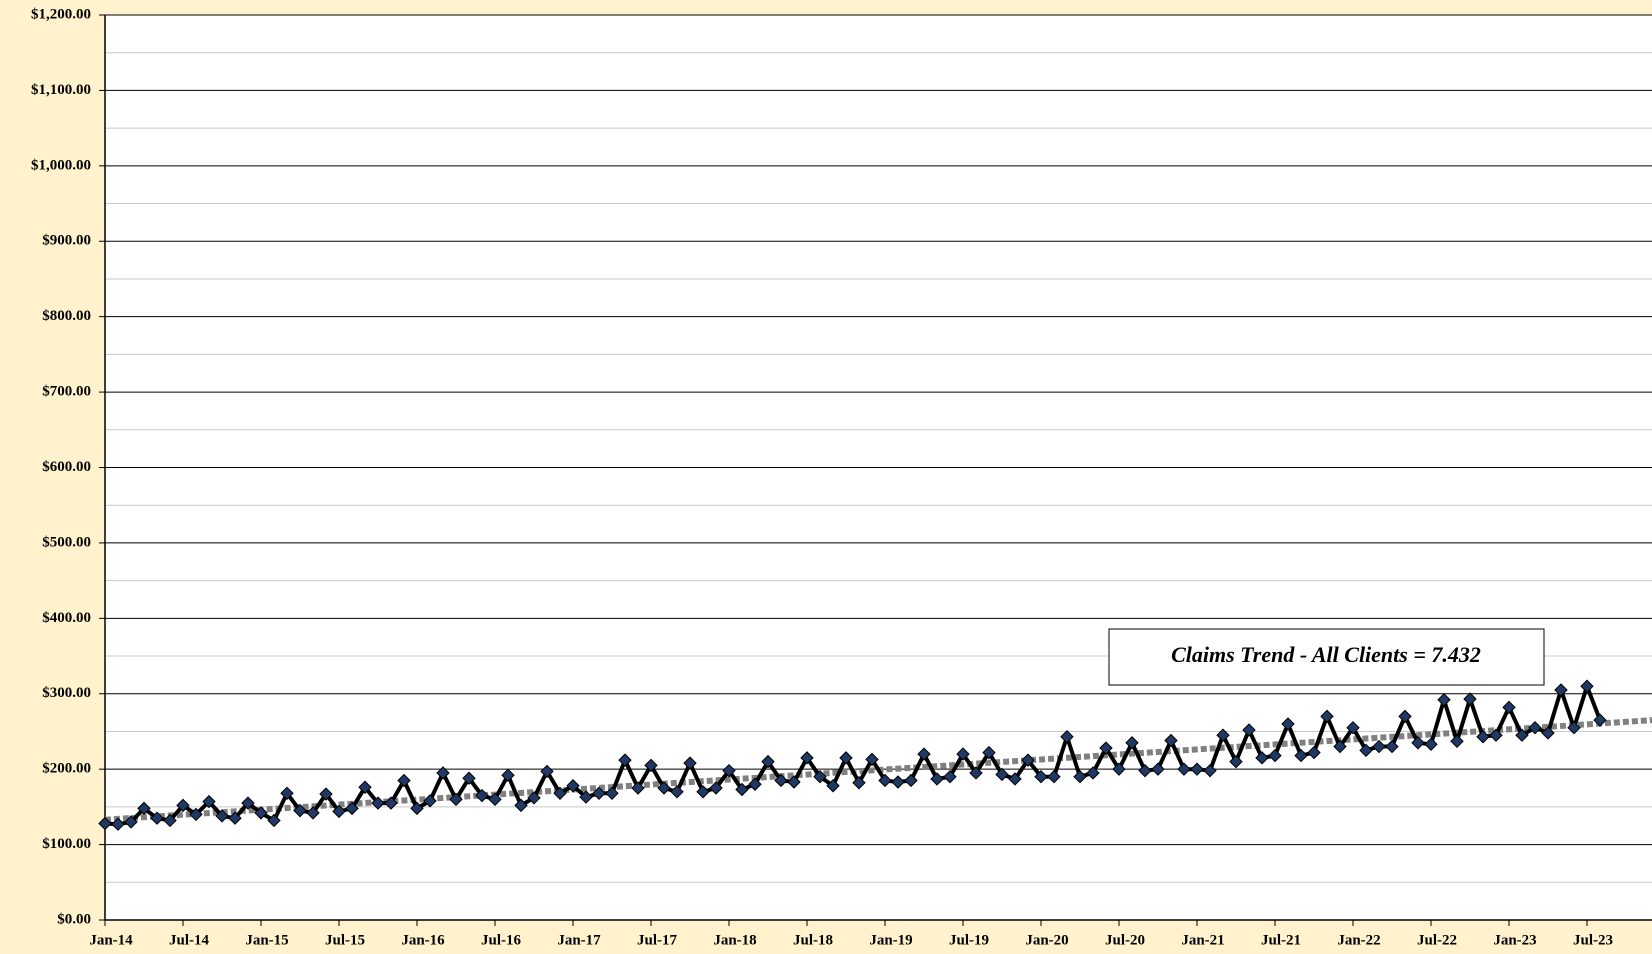 This screenshot has width=1652, height=954. I want to click on x-tick-label: Jan-23, so click(1514, 940).